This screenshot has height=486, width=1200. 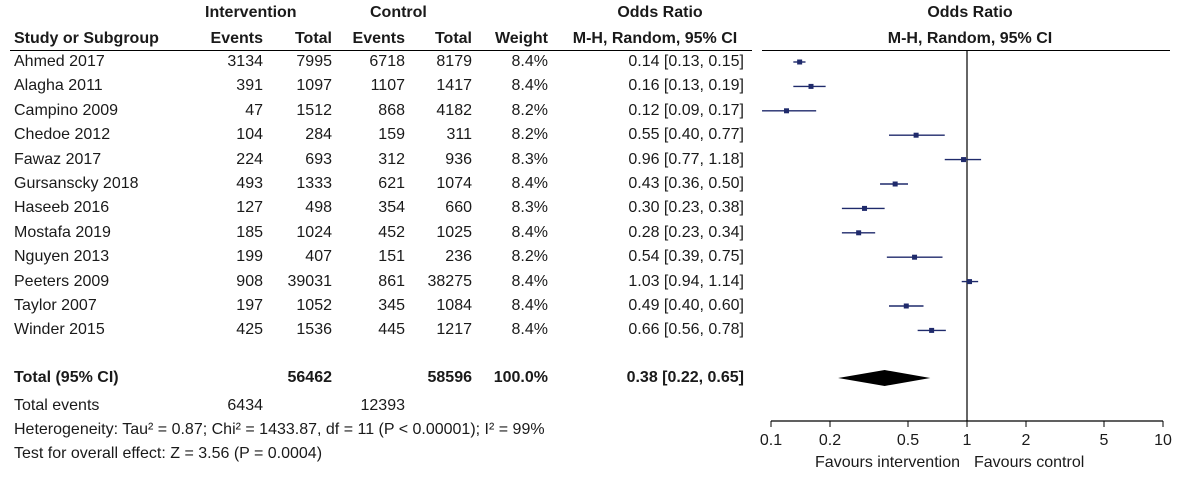 I want to click on events-control: 868, so click(x=391, y=110).